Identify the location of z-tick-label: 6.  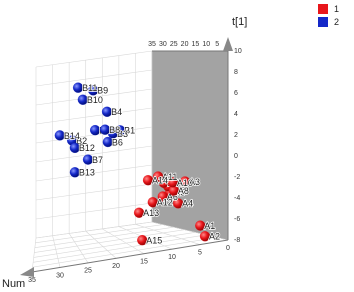
(236, 93).